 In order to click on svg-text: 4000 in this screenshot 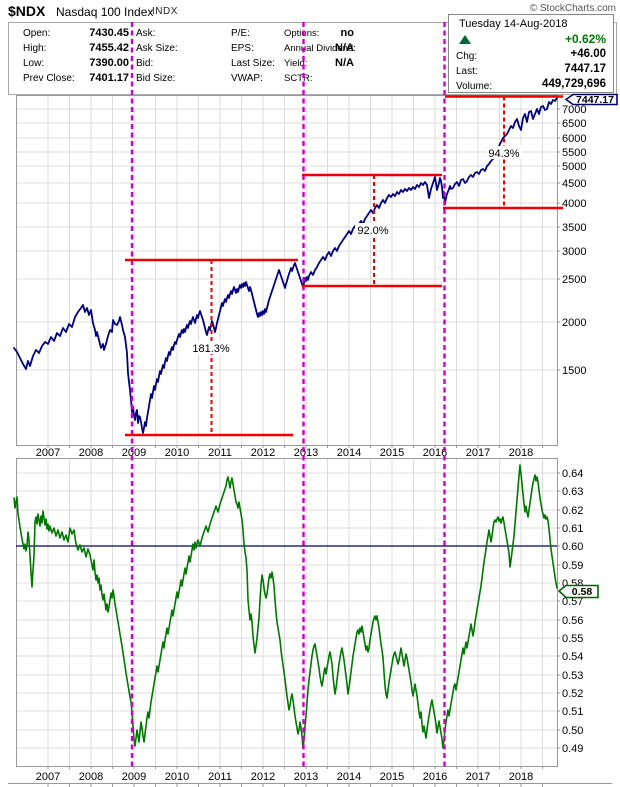, I will do `click(574, 204)`.